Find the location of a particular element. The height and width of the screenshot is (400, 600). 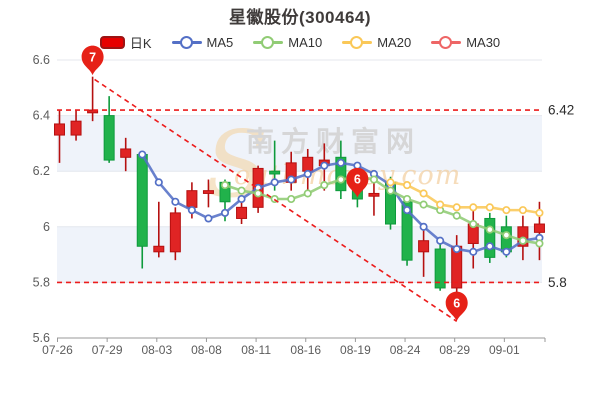

legend-item-ma20: MA20 is located at coordinates (376, 42).